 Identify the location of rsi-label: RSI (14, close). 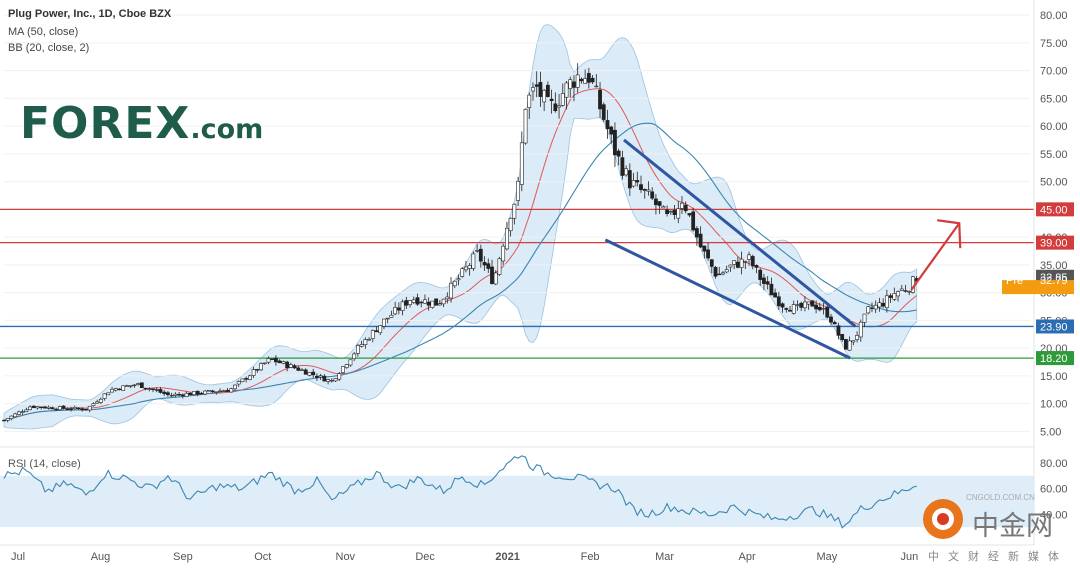
(44, 464).